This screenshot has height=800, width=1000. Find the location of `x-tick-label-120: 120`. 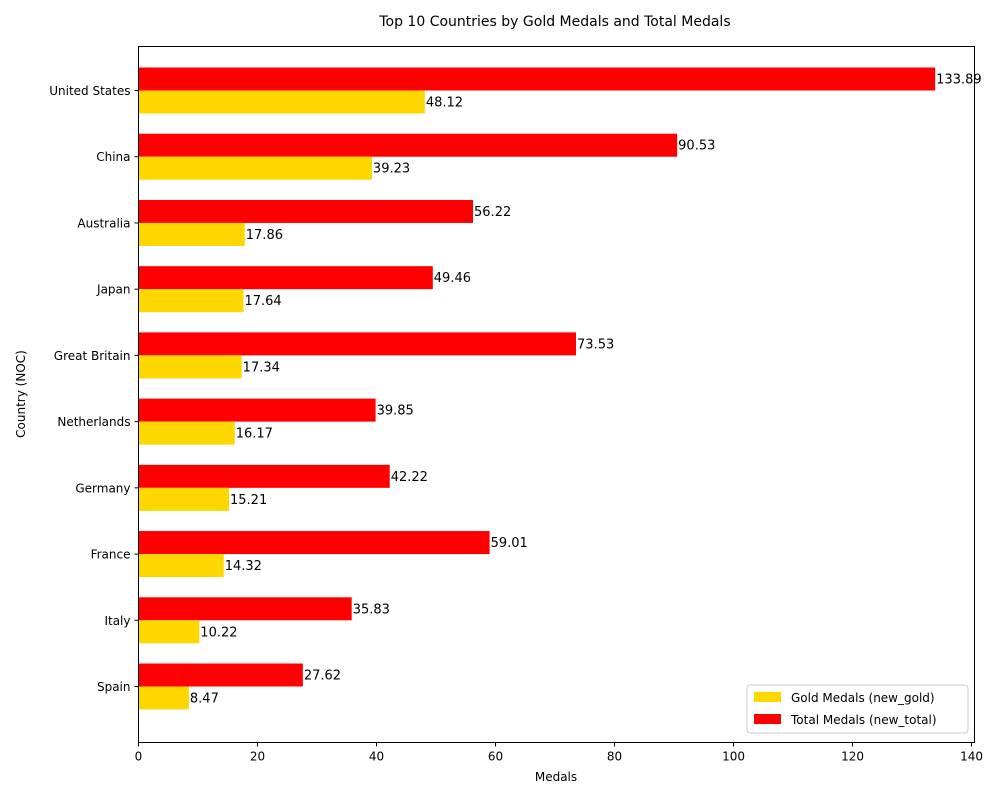

x-tick-label-120: 120 is located at coordinates (852, 757).